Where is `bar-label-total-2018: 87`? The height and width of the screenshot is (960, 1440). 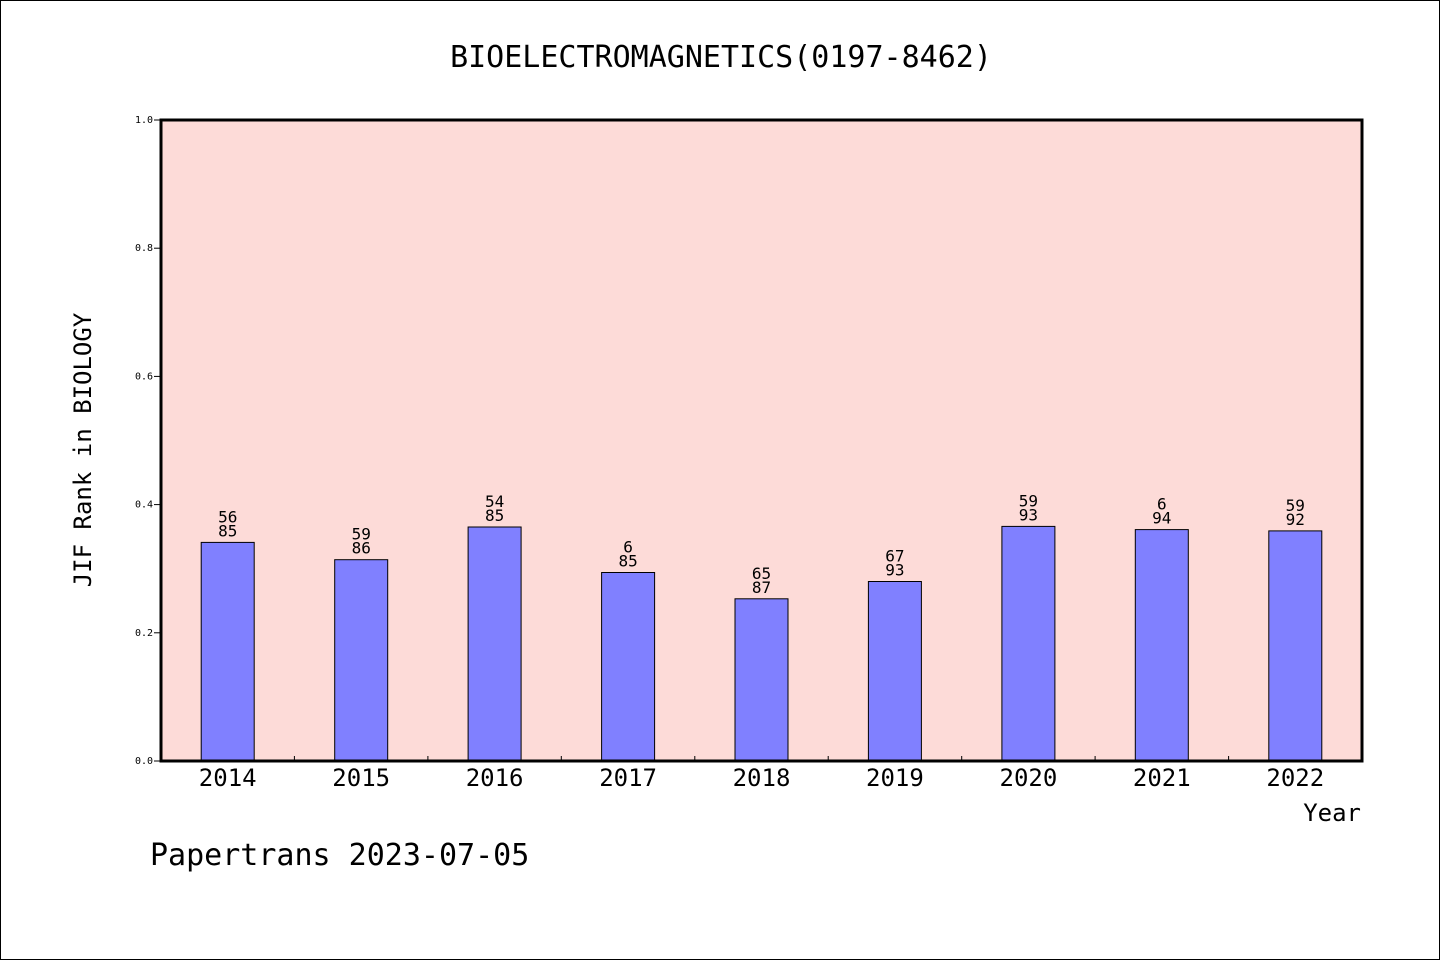 bar-label-total-2018: 87 is located at coordinates (761, 587).